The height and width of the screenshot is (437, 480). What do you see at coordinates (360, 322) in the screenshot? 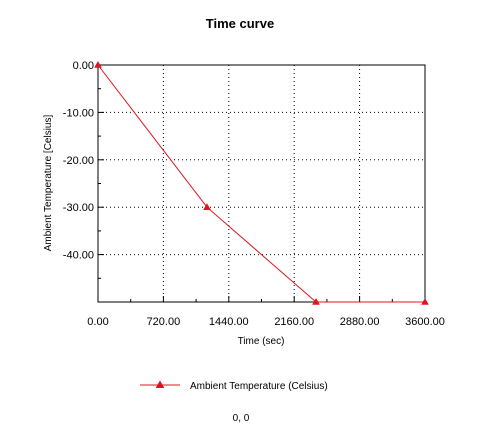
I see `x-tick-label-4: 2880.00` at bounding box center [360, 322].